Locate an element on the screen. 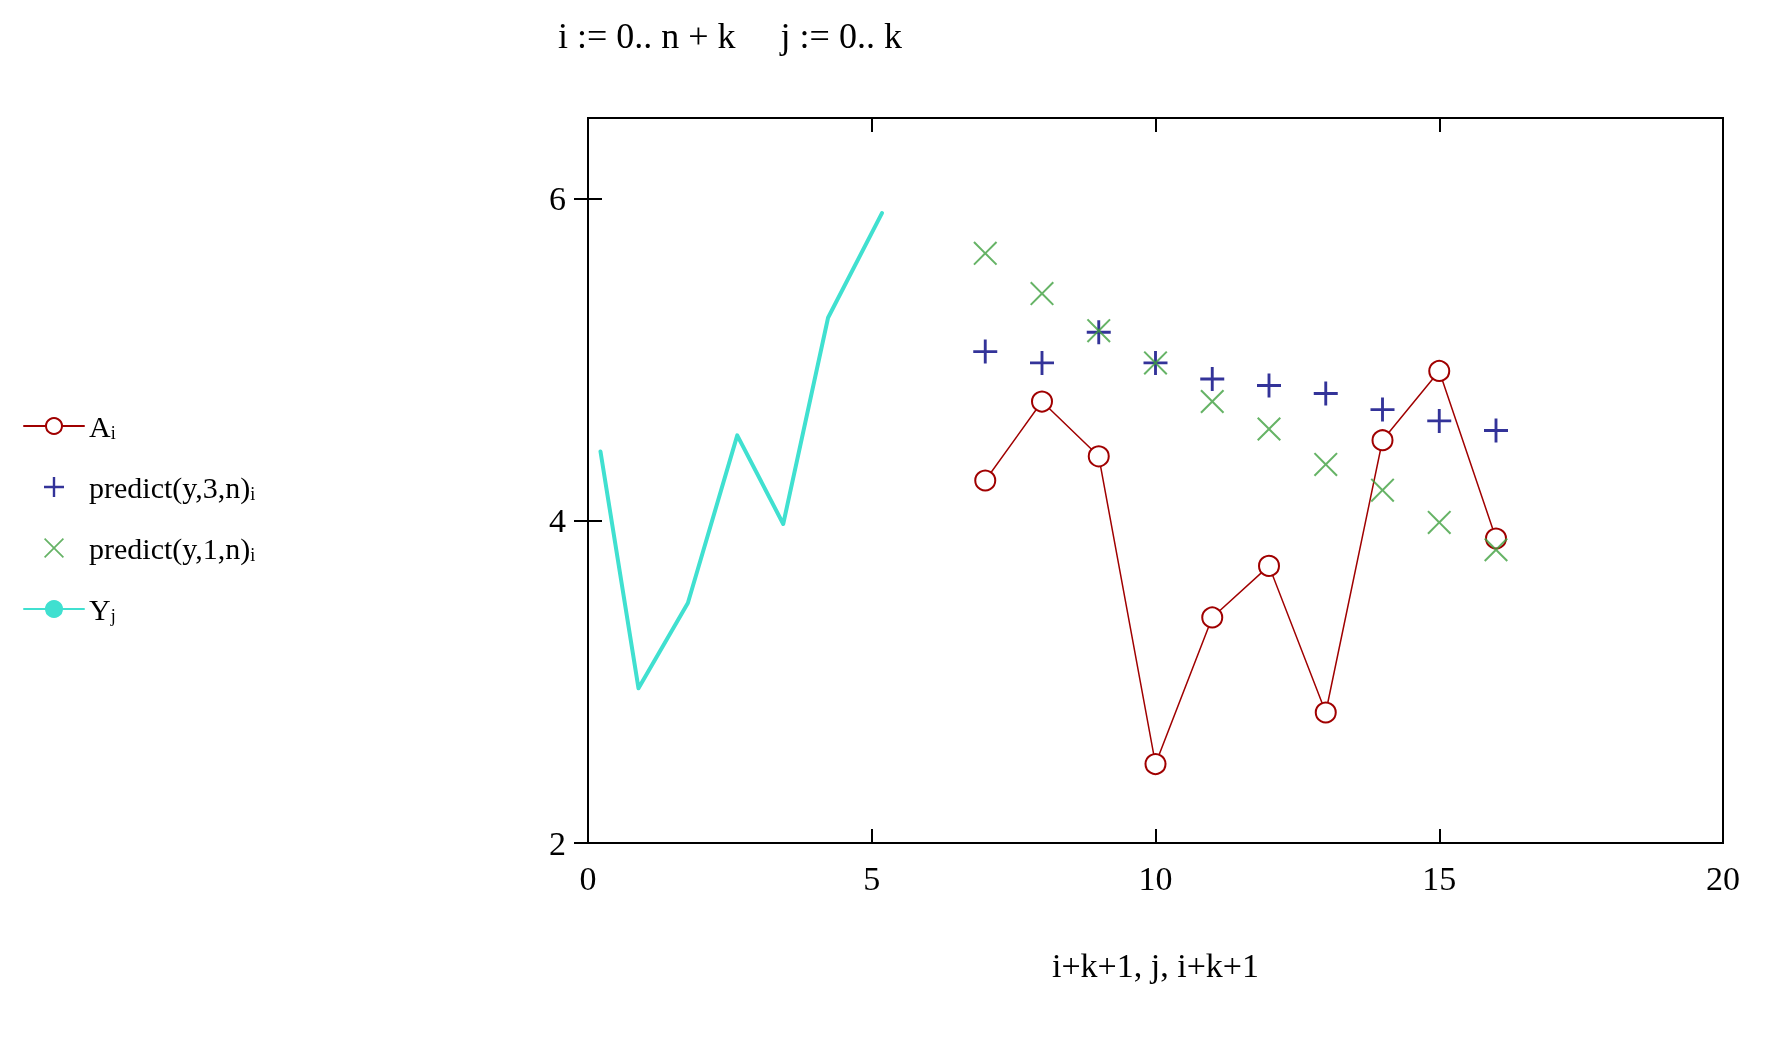  y-tick-label: 2 is located at coordinates (557, 843).